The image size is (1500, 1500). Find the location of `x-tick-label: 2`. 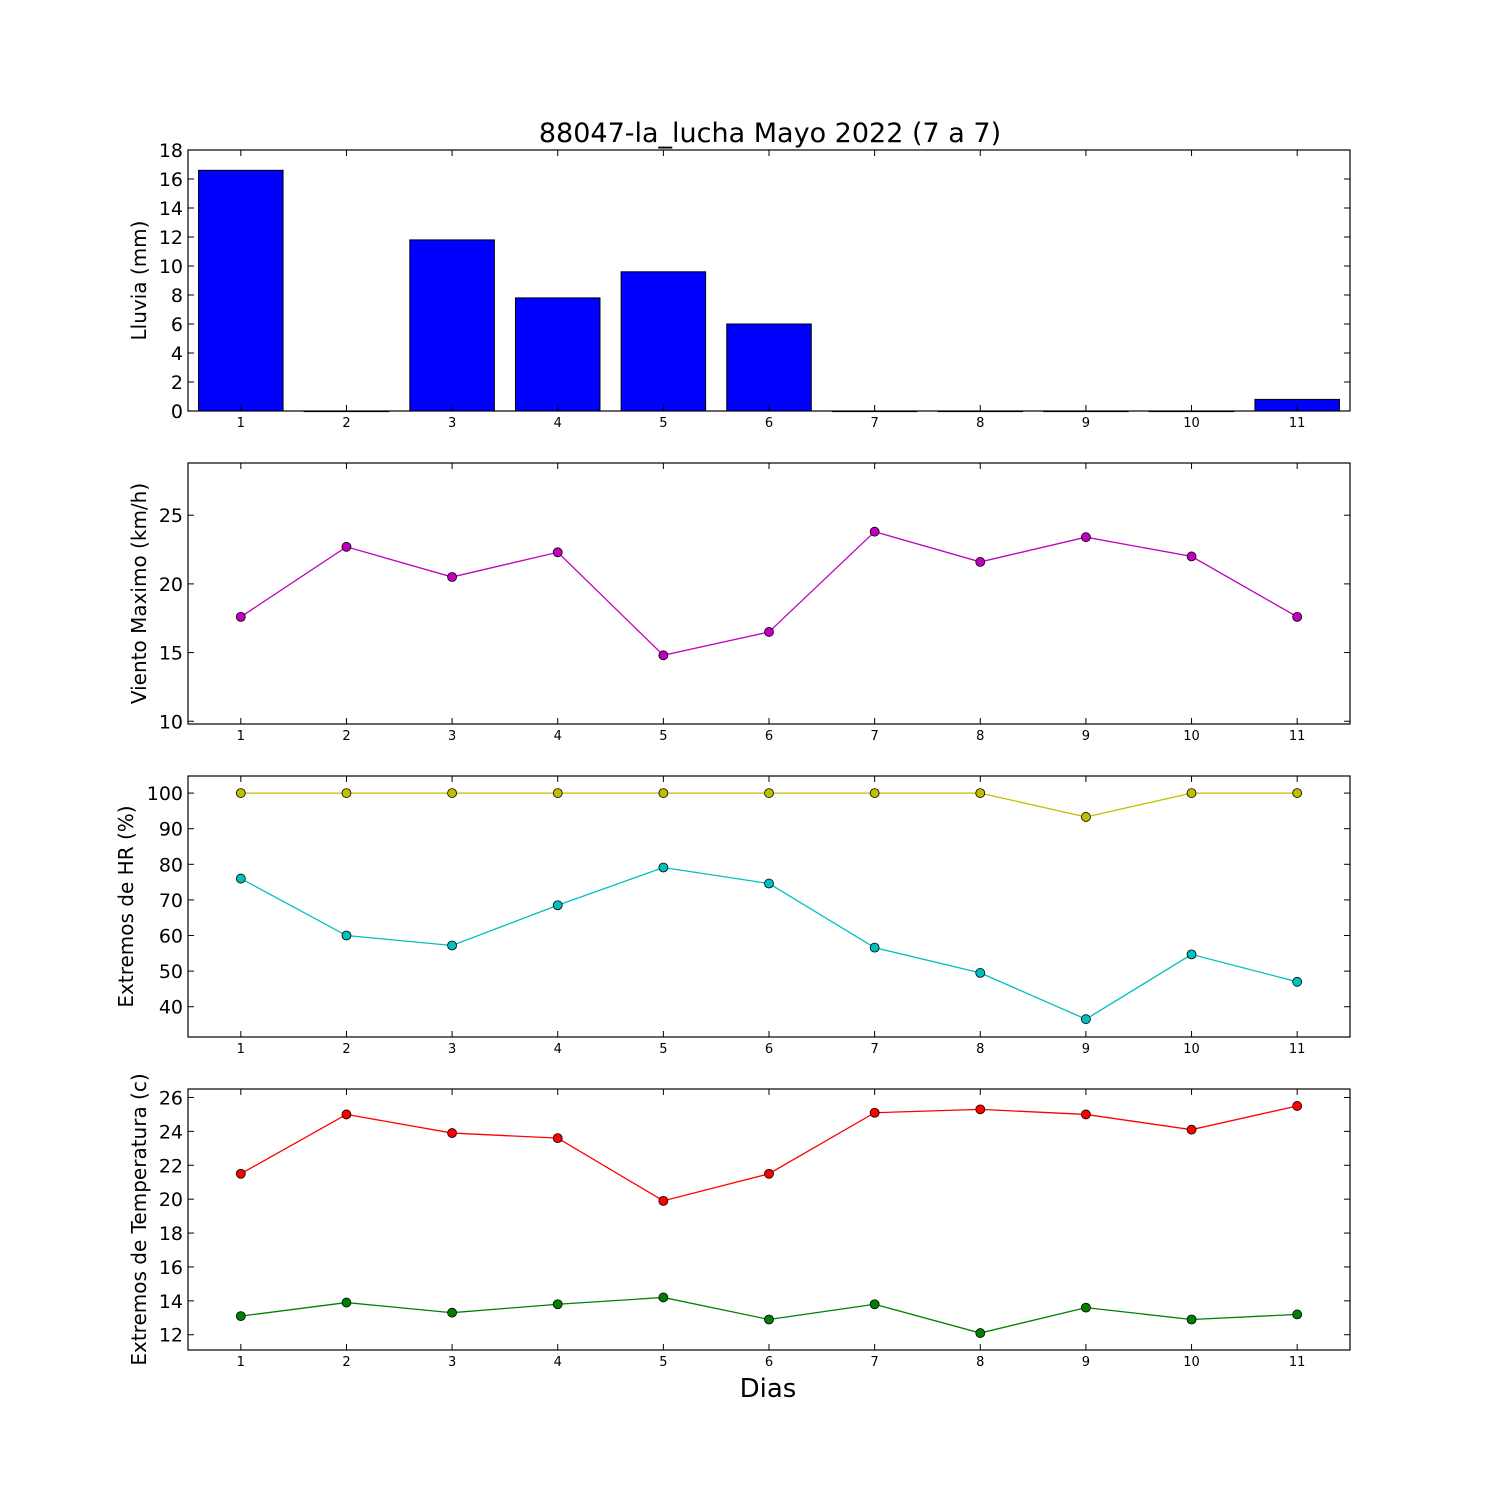

x-tick-label: 2 is located at coordinates (346, 1049).